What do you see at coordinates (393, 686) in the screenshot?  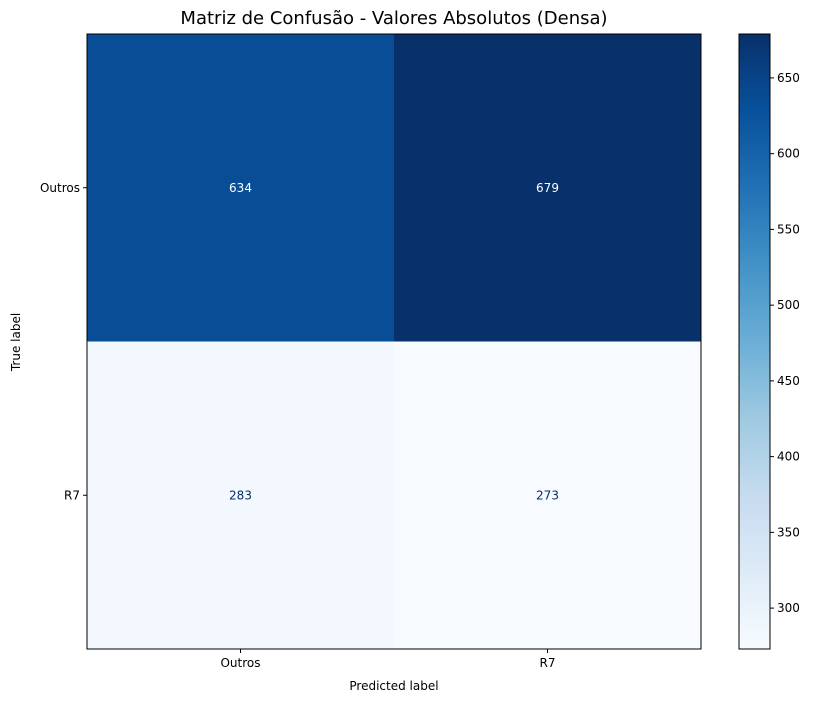 I see `x-axis-label: Predicted label` at bounding box center [393, 686].